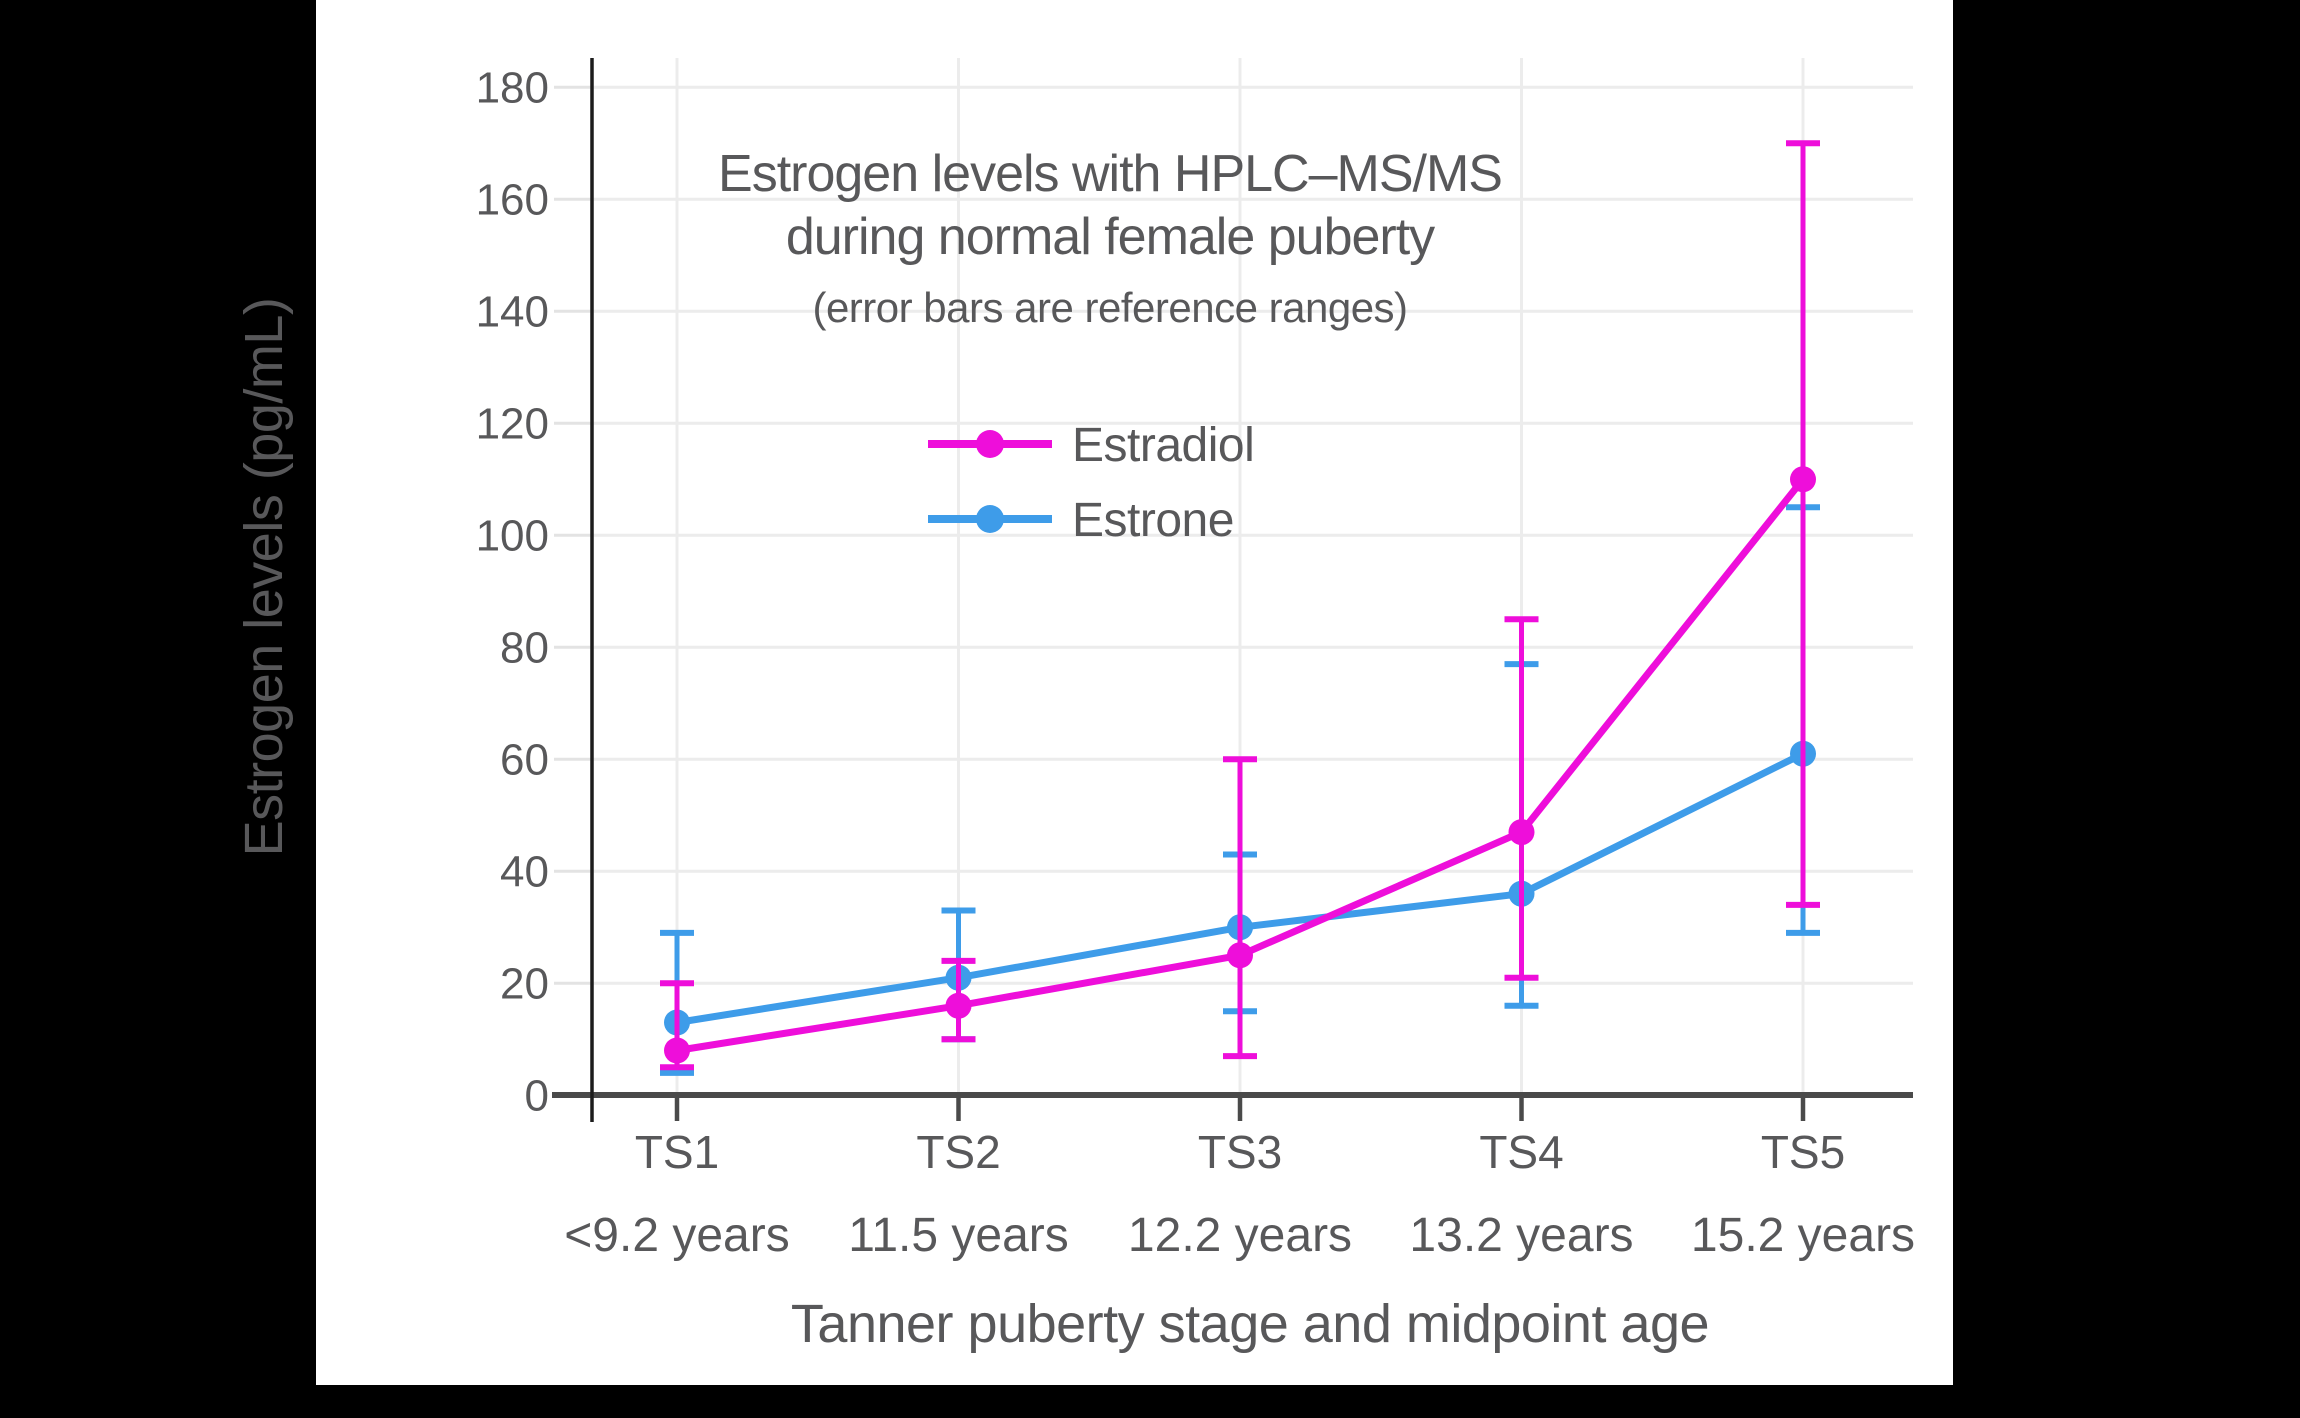  Describe the element at coordinates (1803, 1235) in the screenshot. I see `x-age-label: 15.2 years` at that location.